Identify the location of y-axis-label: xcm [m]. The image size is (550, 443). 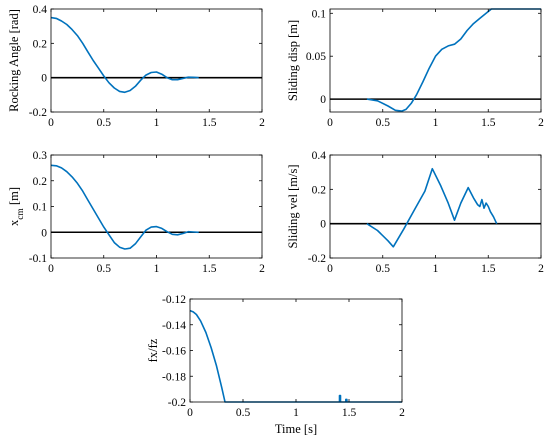
(16, 206).